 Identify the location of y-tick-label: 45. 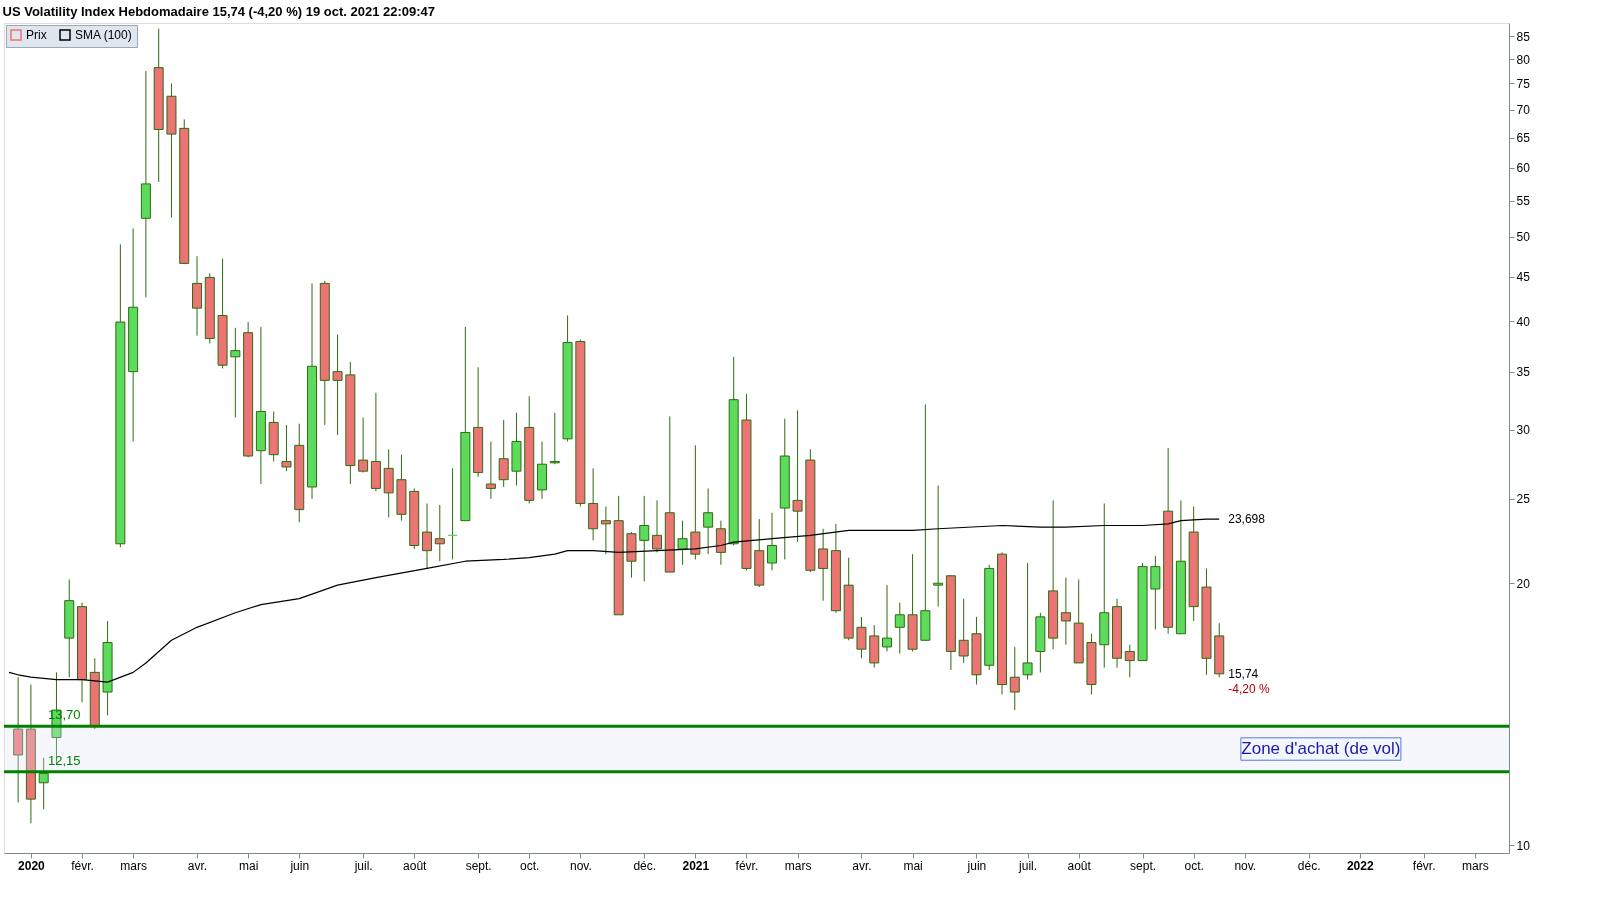
(1523, 277).